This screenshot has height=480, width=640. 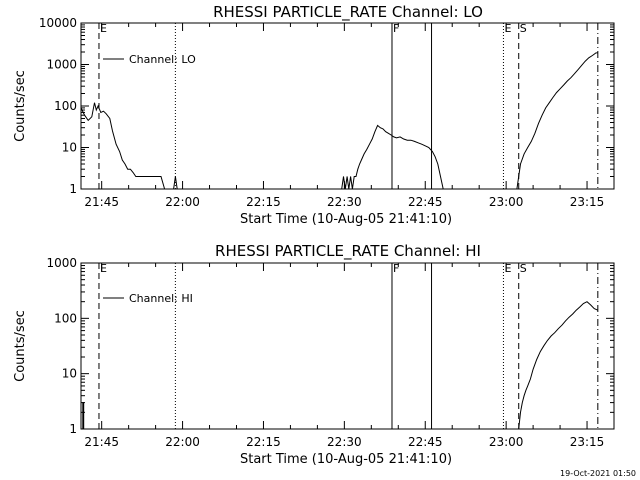 I want to click on panel-hi-xlabel: Start Time (10-Aug-05 21:41:10), so click(x=346, y=459).